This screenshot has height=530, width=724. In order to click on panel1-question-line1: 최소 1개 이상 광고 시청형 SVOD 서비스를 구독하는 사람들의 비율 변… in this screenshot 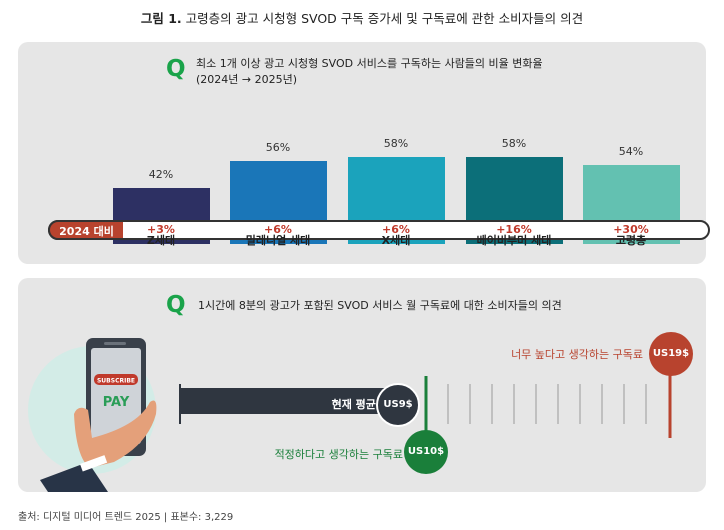, I will do `click(369, 63)`.